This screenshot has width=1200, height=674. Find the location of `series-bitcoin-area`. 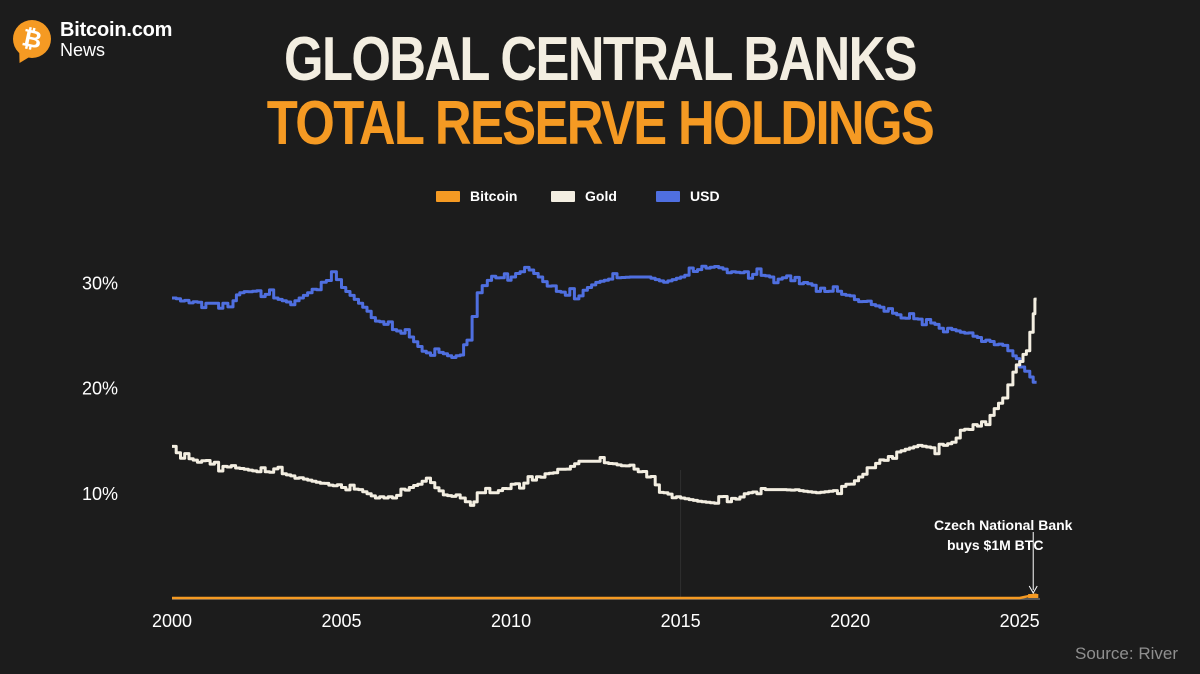

series-bitcoin-area is located at coordinates (1033, 596).